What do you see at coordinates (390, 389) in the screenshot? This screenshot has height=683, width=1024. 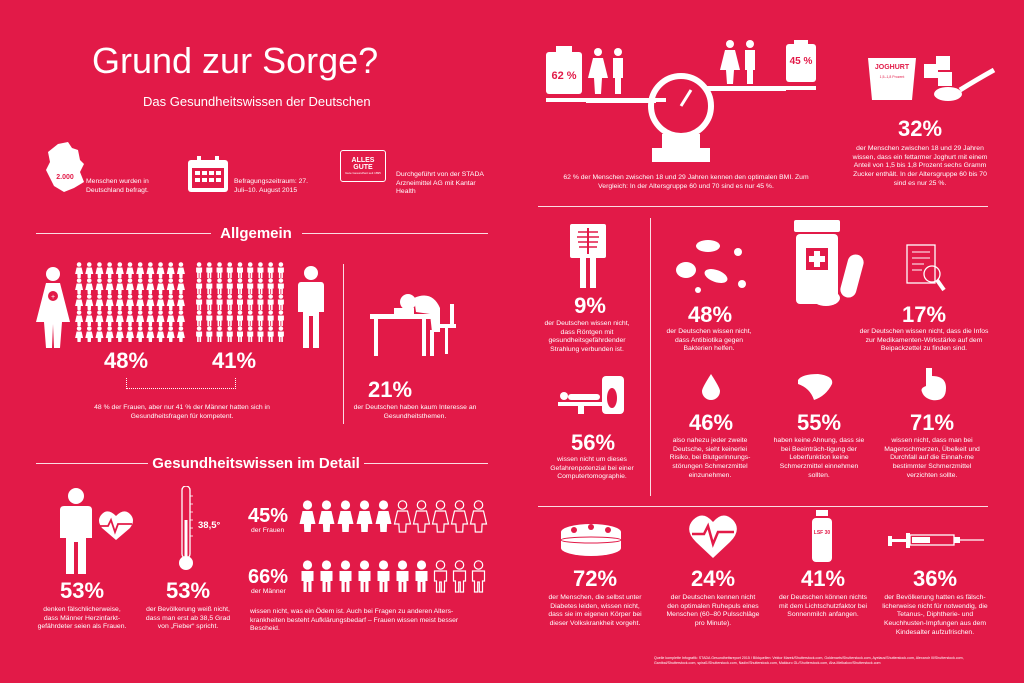 I see `interest-pct: 21%` at bounding box center [390, 389].